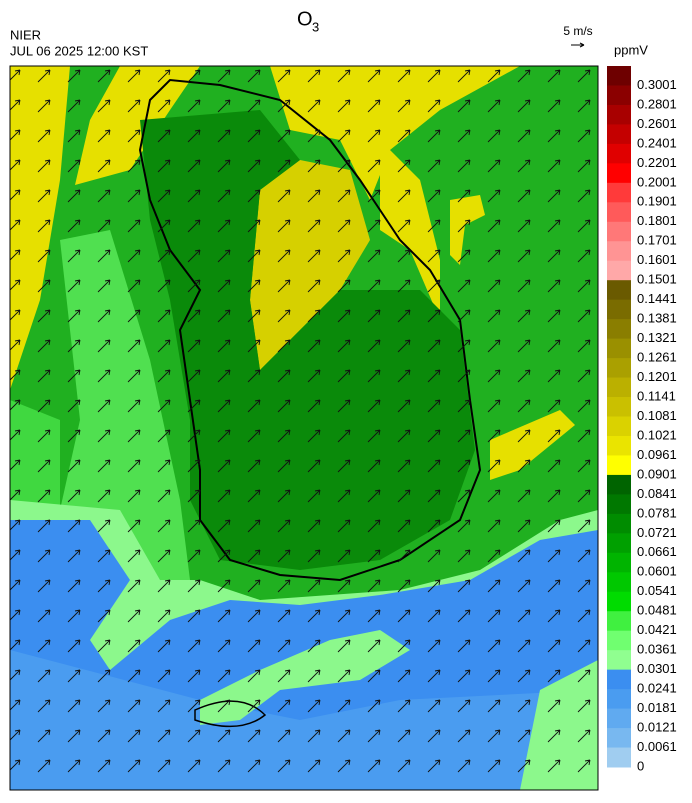 The width and height of the screenshot is (692, 803). Describe the element at coordinates (657, 84) in the screenshot. I see `colorbar-label: 0.3001` at that location.